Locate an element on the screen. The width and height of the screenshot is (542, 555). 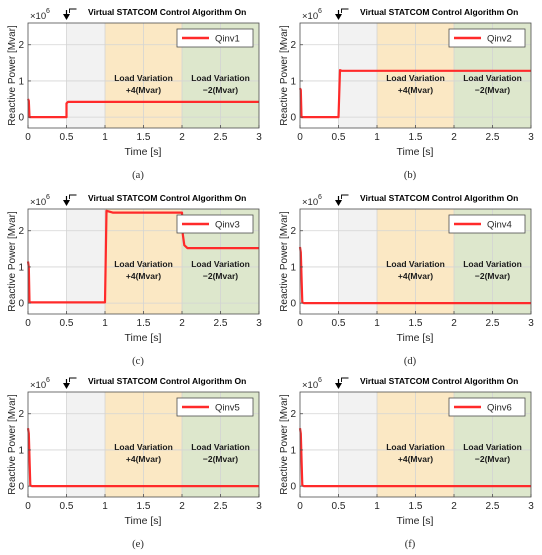
legend-label: Qinv4 is located at coordinates (499, 225).